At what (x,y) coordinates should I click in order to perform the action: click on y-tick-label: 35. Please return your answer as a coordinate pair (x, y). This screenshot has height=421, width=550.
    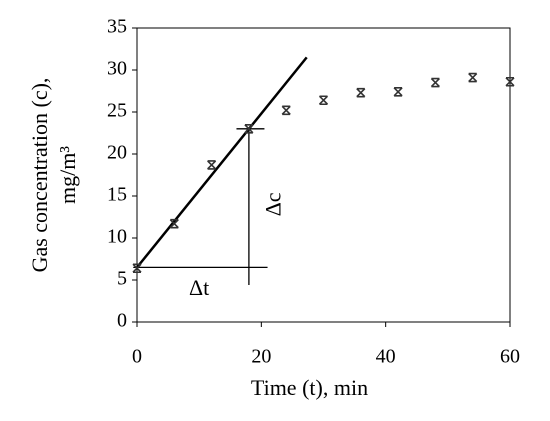
    Looking at the image, I should click on (117, 27).